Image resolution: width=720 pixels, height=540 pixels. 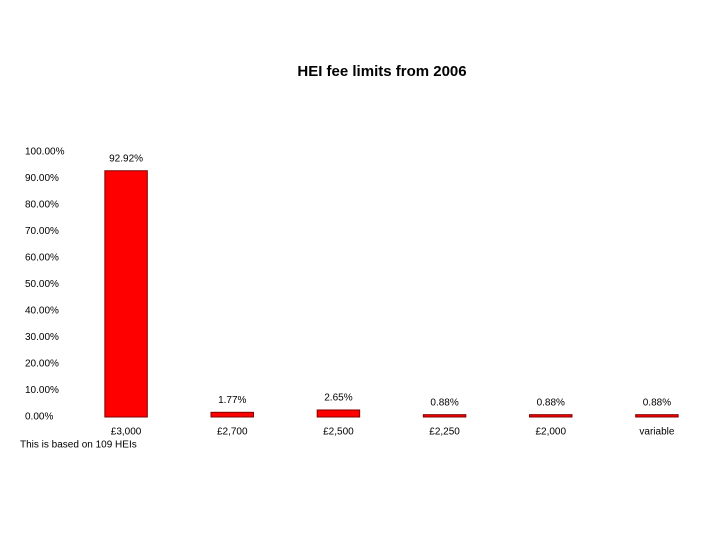 What do you see at coordinates (444, 432) in the screenshot?
I see `x-tick-label: £2,250` at bounding box center [444, 432].